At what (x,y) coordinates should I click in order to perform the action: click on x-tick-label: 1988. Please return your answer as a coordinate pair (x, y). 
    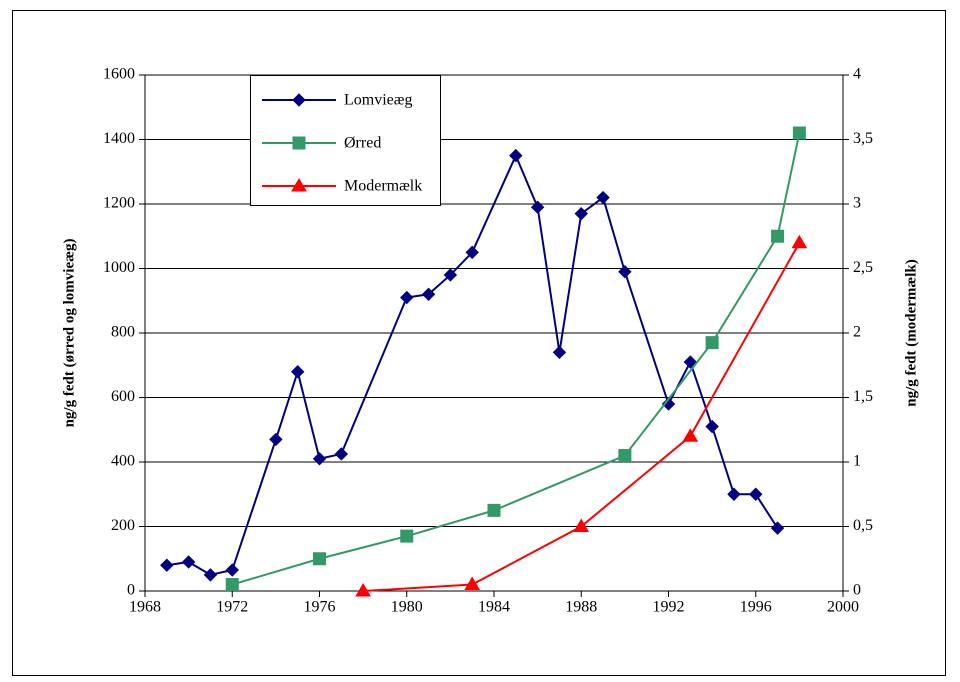
    Looking at the image, I should click on (581, 607).